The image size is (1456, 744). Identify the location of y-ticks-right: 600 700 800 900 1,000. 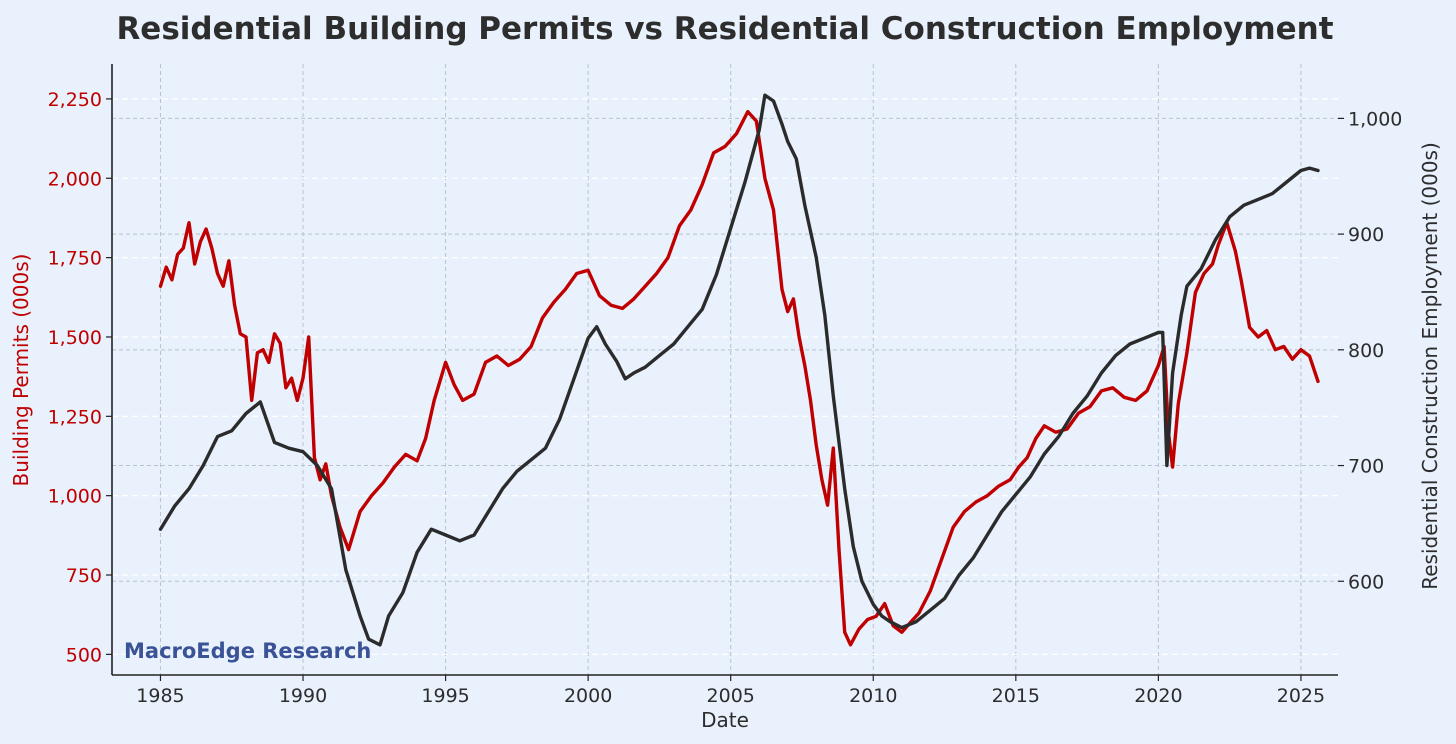
(1370, 350).